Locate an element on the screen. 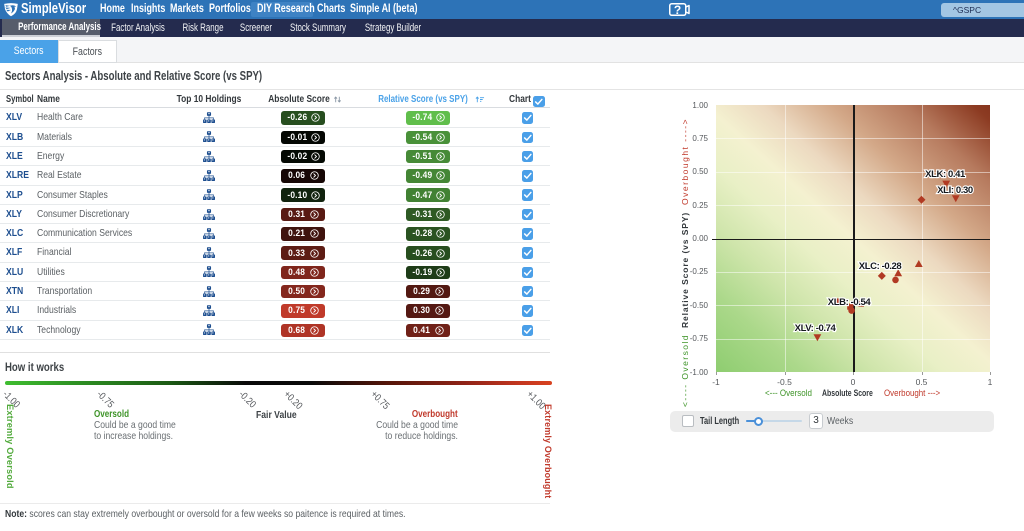 The height and width of the screenshot is (531, 1024). svg-text: XLV: -0.74 is located at coordinates (816, 328).